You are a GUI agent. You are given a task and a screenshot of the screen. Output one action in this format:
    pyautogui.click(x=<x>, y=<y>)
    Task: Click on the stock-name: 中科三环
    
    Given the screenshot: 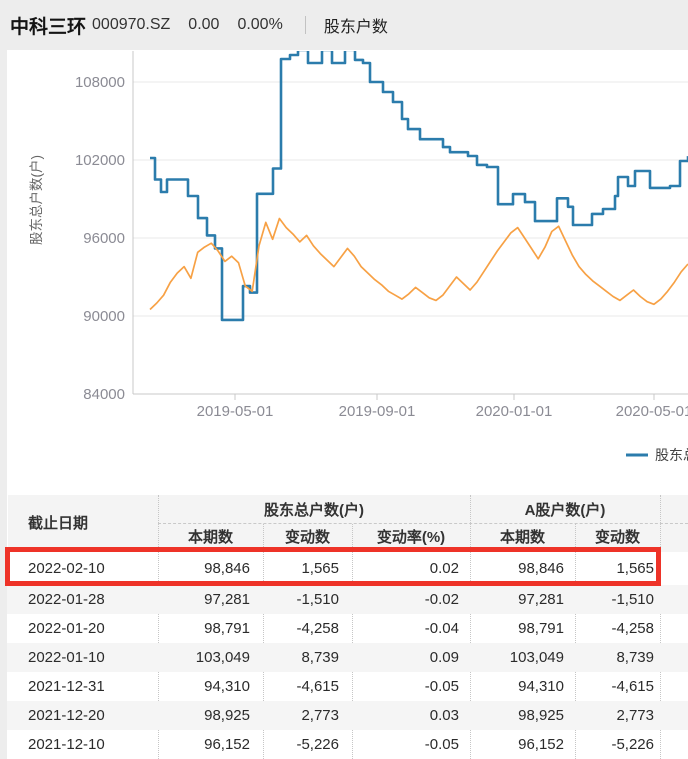 What is the action you would take?
    pyautogui.click(x=48, y=27)
    